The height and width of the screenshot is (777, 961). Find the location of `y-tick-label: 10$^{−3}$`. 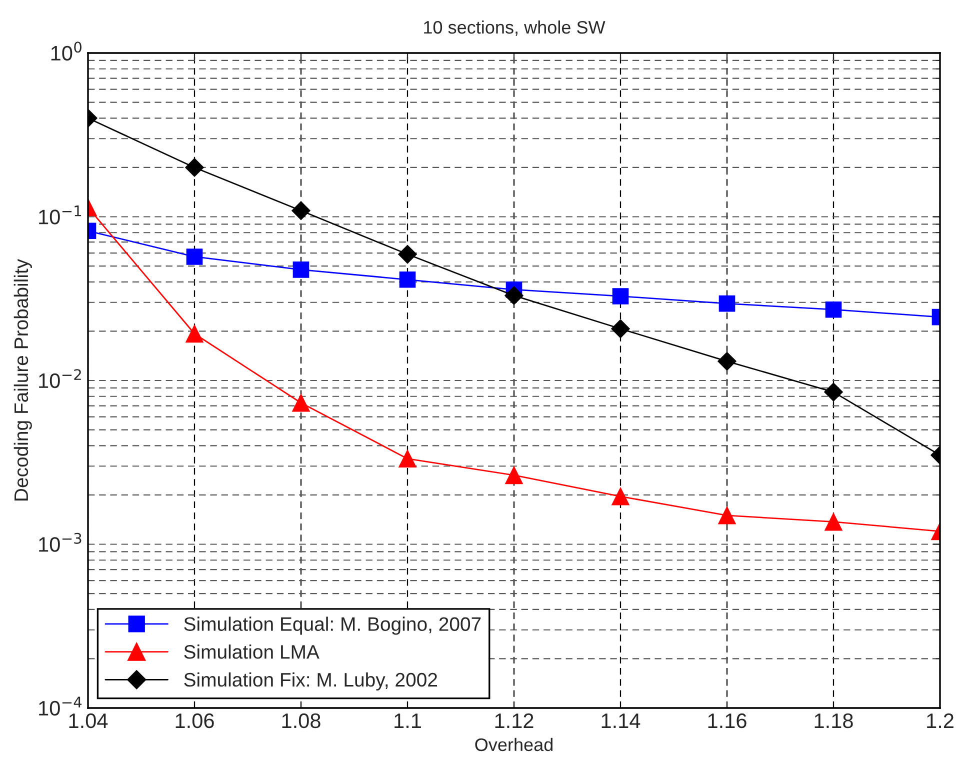

y-tick-label: 10$^{−3}$ is located at coordinates (60, 542).